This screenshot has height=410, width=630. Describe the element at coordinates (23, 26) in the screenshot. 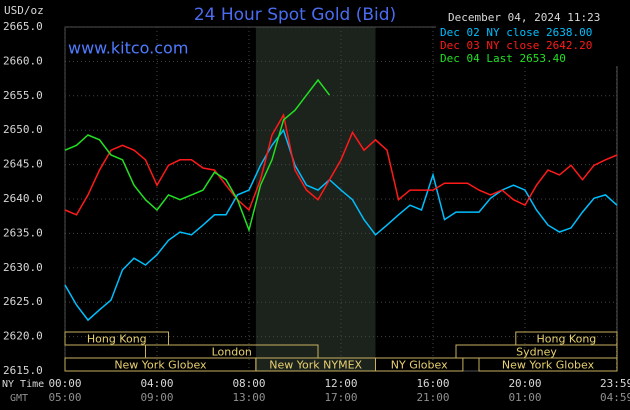

I see `y-tick-label: 2665.0` at that location.